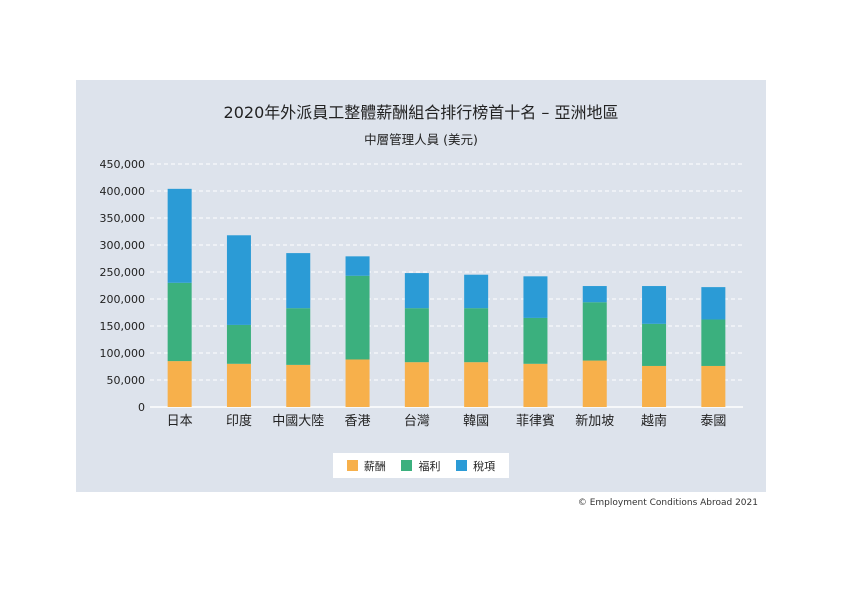  I want to click on x-tick-label: 越南, so click(654, 421).